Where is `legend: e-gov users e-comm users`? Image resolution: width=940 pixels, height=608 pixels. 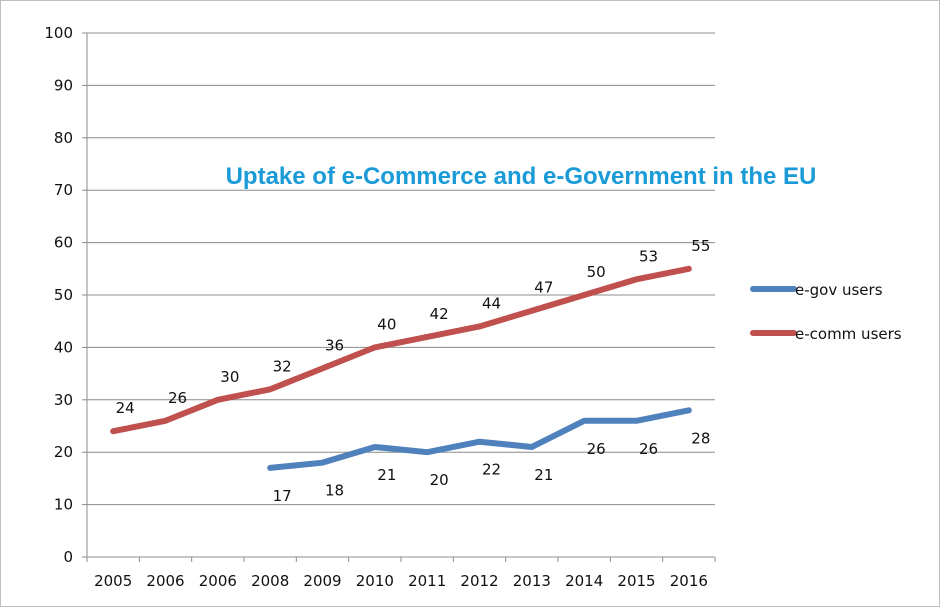 legend: e-gov users e-comm users is located at coordinates (826, 312).